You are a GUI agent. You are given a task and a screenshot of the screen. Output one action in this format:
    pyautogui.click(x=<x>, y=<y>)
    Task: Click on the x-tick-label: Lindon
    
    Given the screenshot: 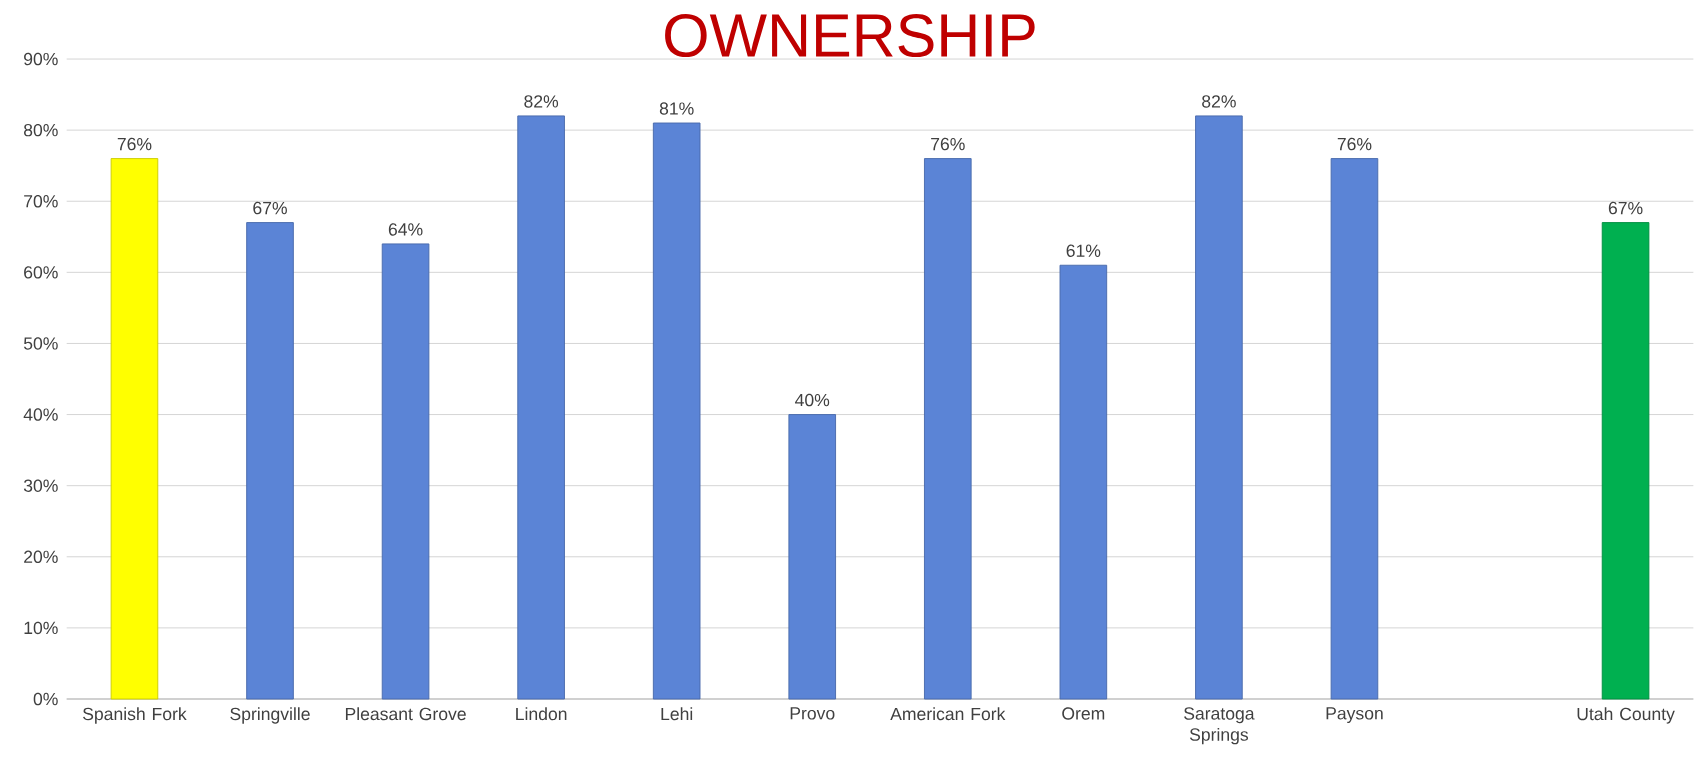 What is the action you would take?
    pyautogui.click(x=541, y=714)
    